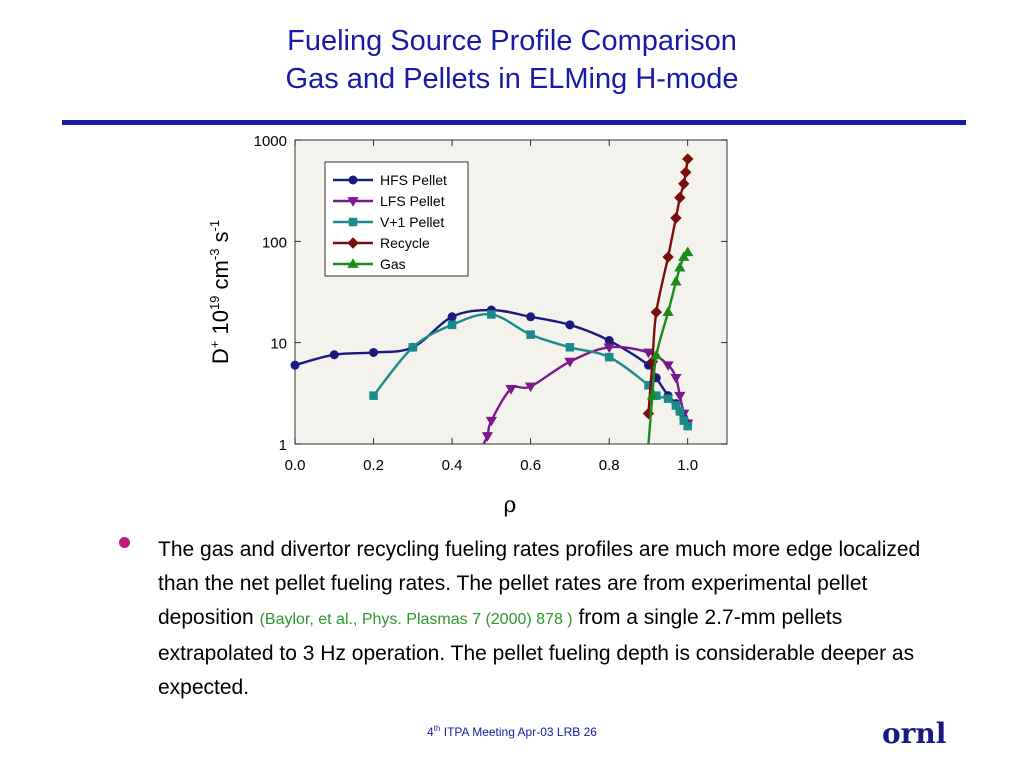 The height and width of the screenshot is (768, 1024). Describe the element at coordinates (124, 542) in the screenshot. I see `bullet-icon` at that location.